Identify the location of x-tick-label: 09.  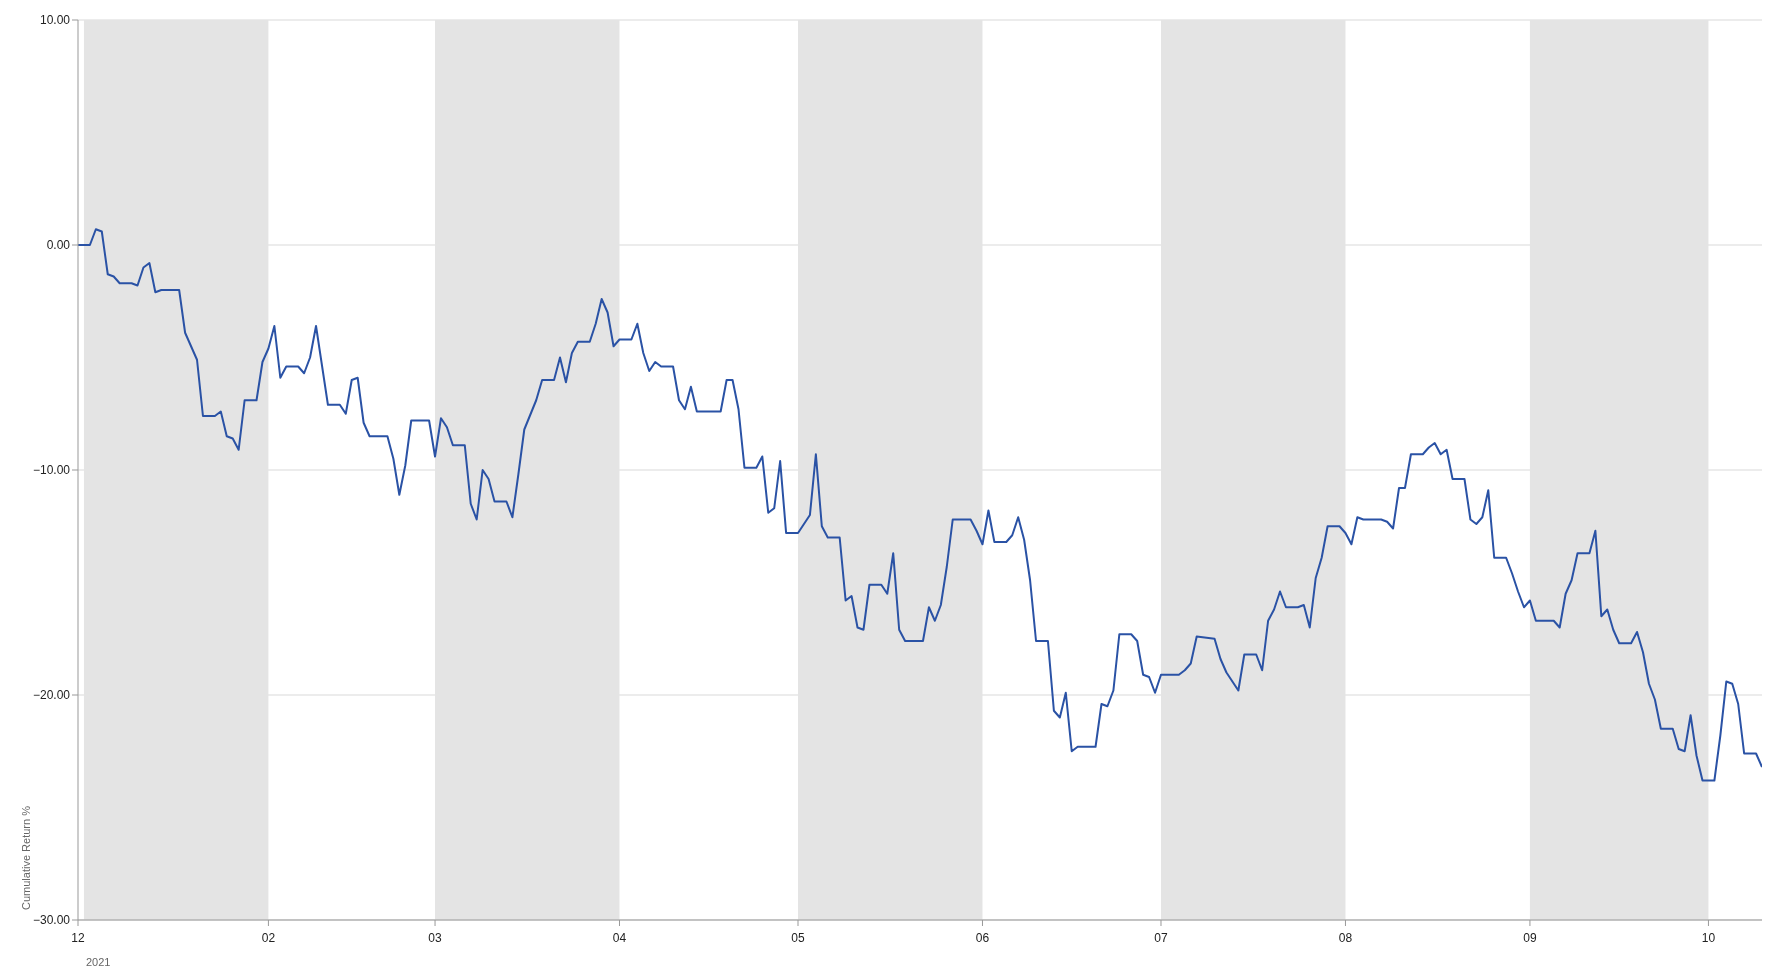
(1530, 938).